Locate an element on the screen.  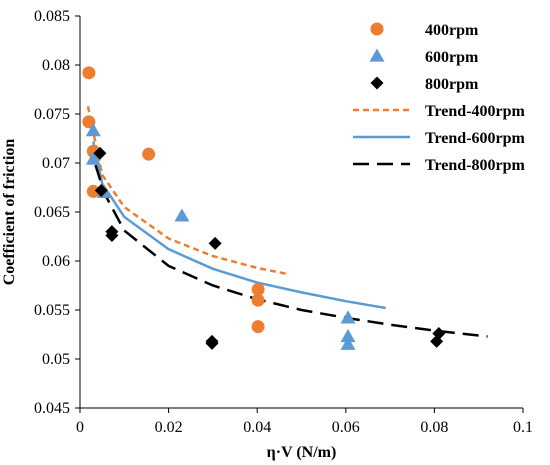
x-tick-label: 0.06 is located at coordinates (346, 427).